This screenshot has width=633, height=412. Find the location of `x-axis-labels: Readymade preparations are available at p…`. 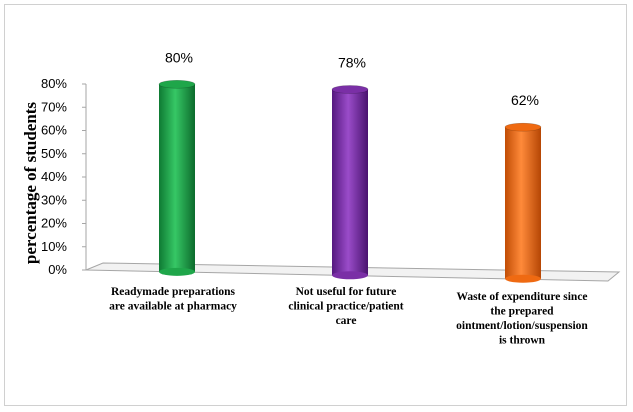

x-axis-labels: Readymade preparations are available at p… is located at coordinates (348, 316).